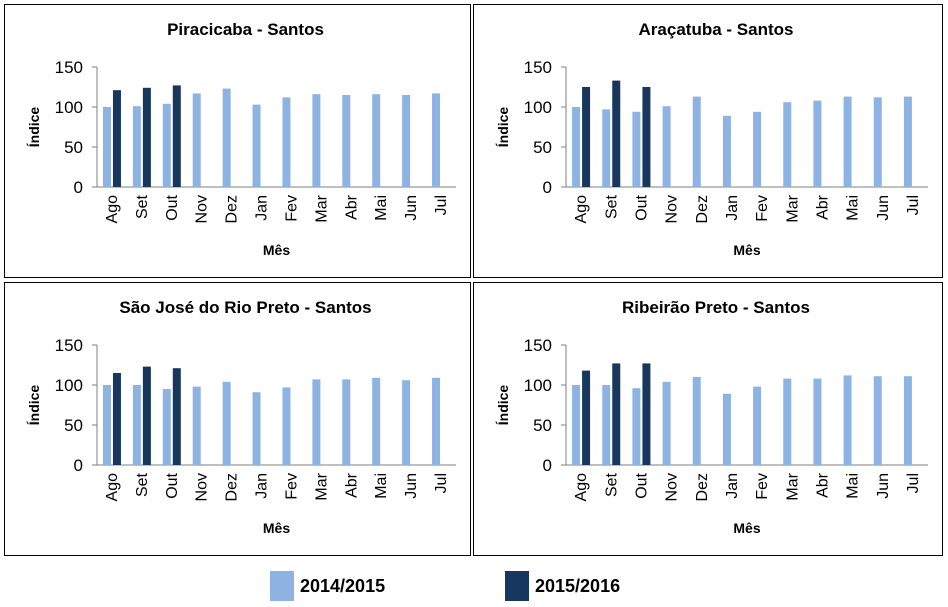 Image resolution: width=948 pixels, height=607 pixels. I want to click on bar-2014-2015-ago, so click(576, 425).